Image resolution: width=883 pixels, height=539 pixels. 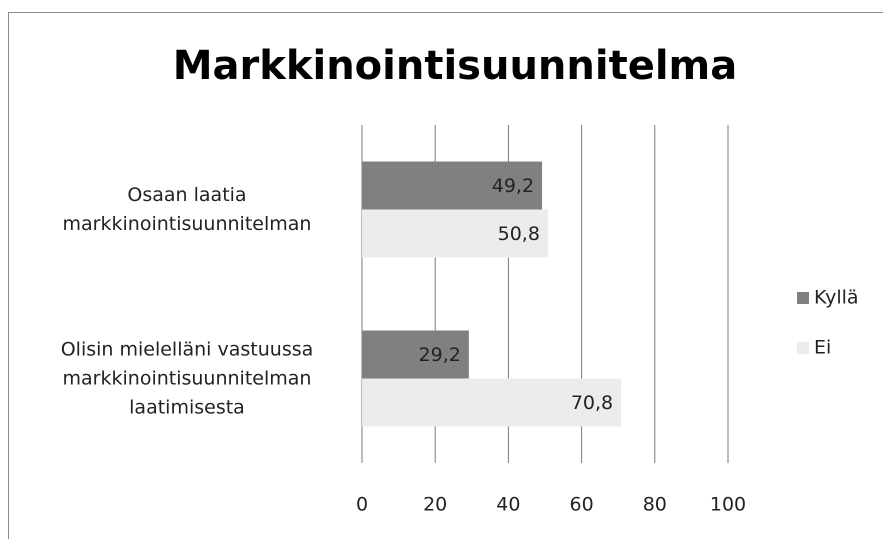 What do you see at coordinates (822, 348) in the screenshot?
I see `legend-label: Ei` at bounding box center [822, 348].